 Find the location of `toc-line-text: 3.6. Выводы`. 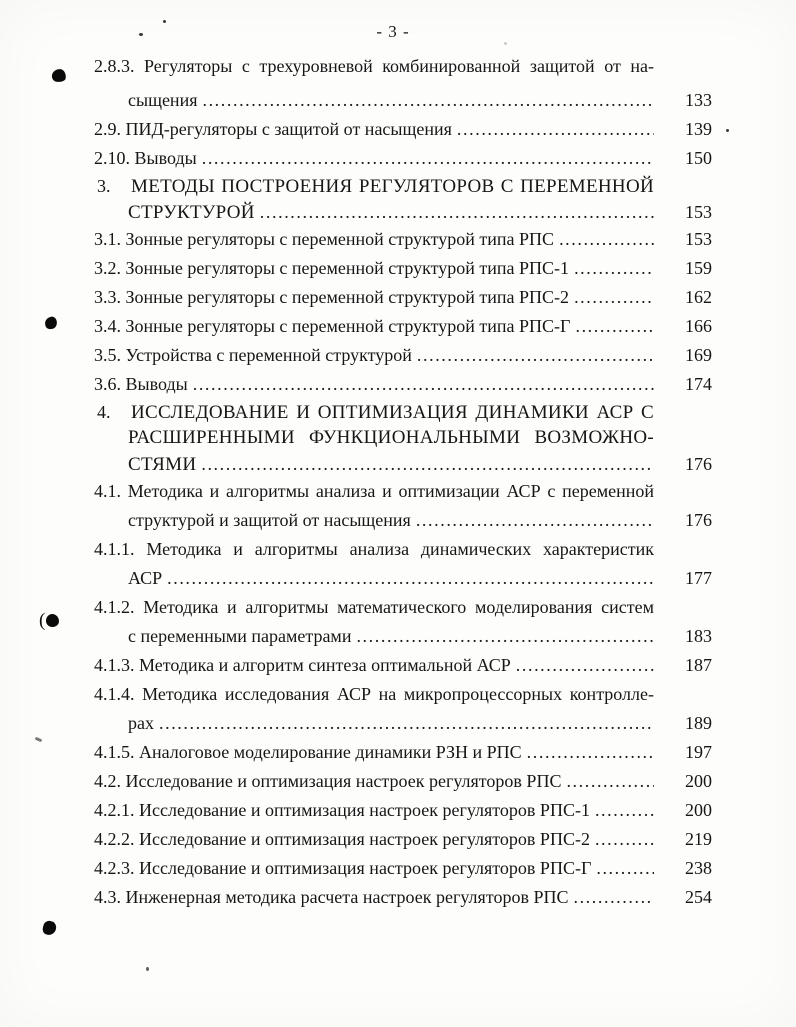

toc-line-text: 3.6. Выводы is located at coordinates (141, 384).